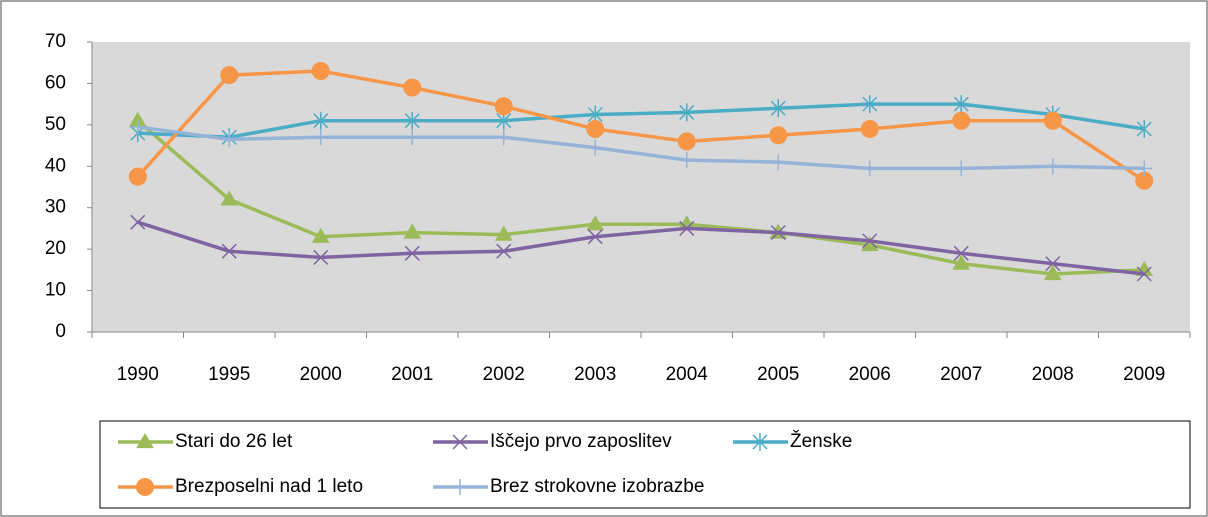 This screenshot has width=1208, height=517. I want to click on x-tick-label: 2007, so click(961, 374).